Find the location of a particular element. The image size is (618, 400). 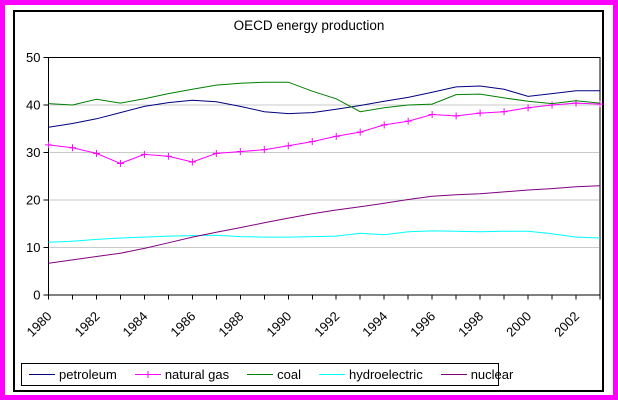

legend-item-natural-gas: natural gas is located at coordinates (182, 374).